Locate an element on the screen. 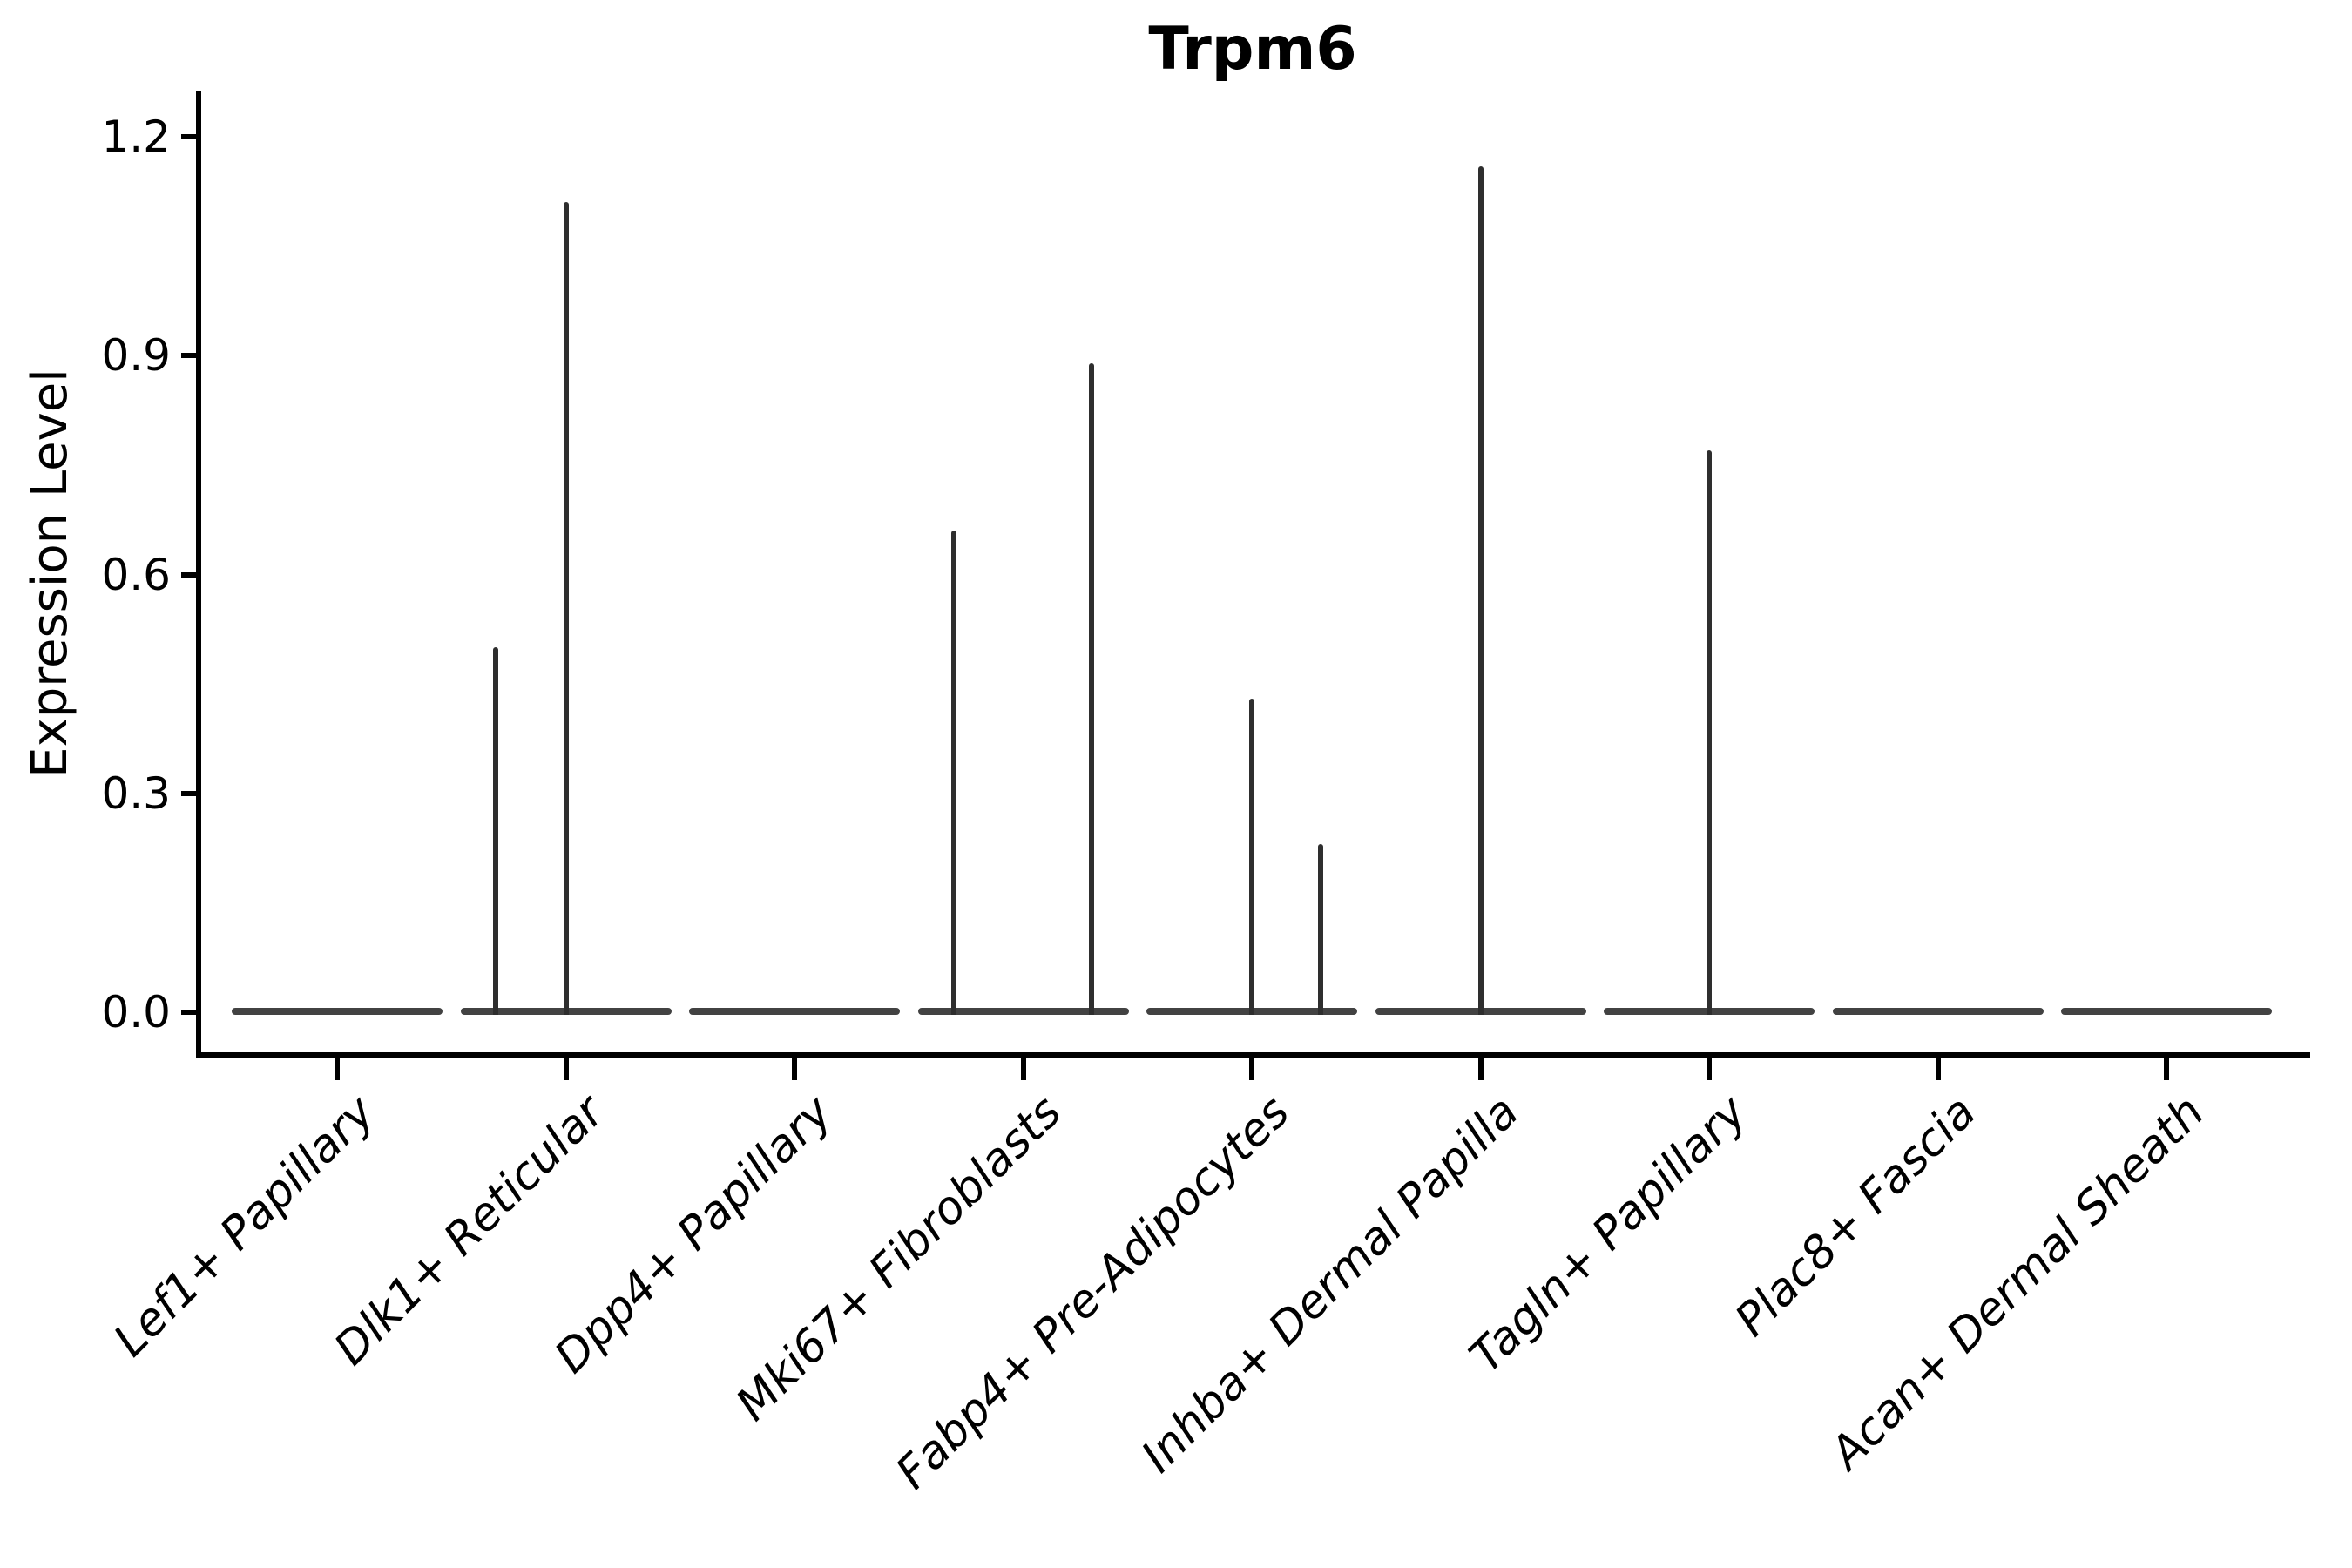  x-axis-spine is located at coordinates (1253, 1055).